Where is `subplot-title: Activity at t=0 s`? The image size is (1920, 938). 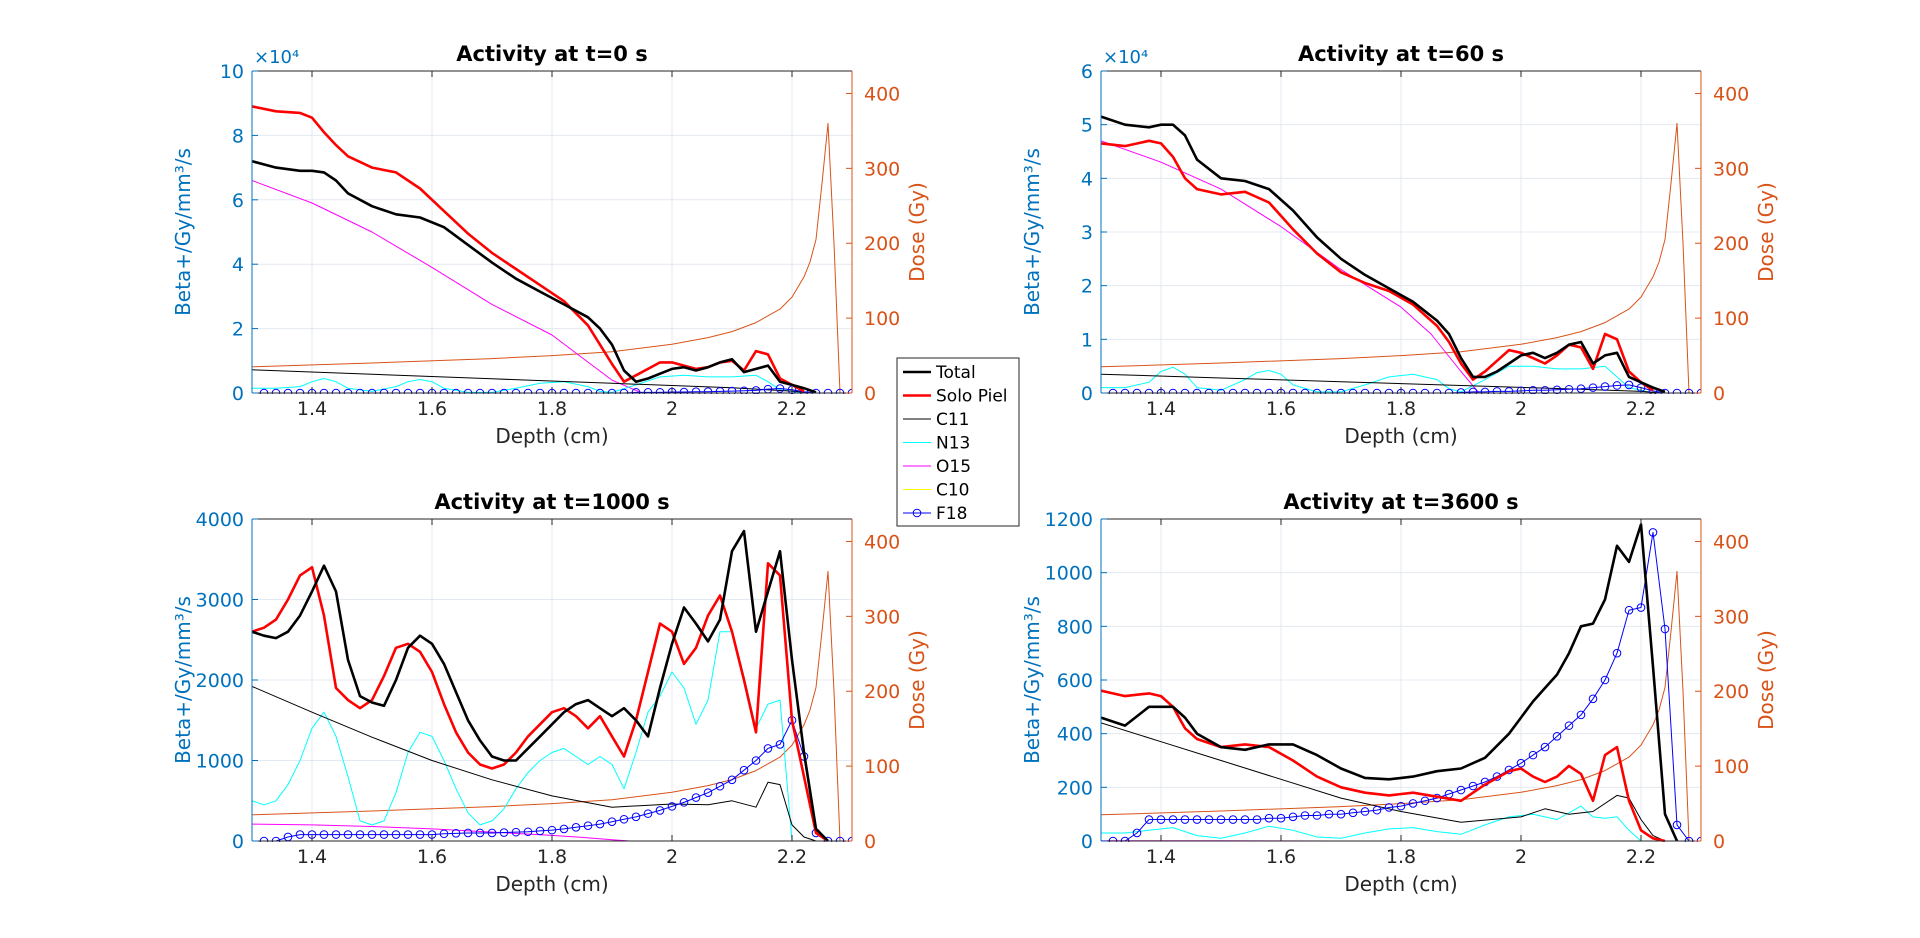
subplot-title: Activity at t=0 s is located at coordinates (551, 54).